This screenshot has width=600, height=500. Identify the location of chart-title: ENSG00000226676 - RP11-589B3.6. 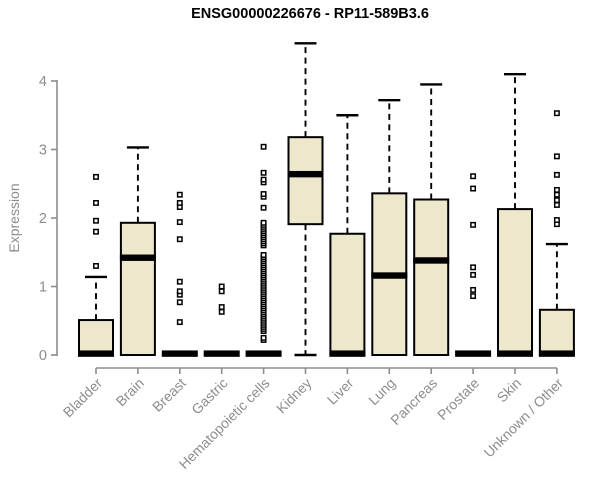
(310, 14).